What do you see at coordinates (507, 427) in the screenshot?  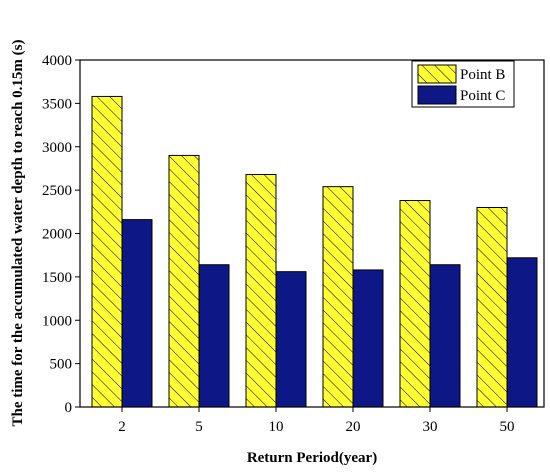 I see `x-tick-label-50: 50` at bounding box center [507, 427].